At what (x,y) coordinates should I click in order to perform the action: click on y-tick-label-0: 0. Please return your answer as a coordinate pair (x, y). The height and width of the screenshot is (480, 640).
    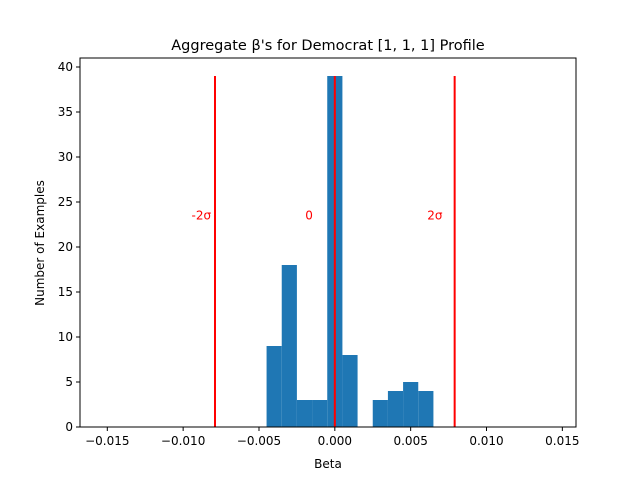
    Looking at the image, I should click on (69, 427).